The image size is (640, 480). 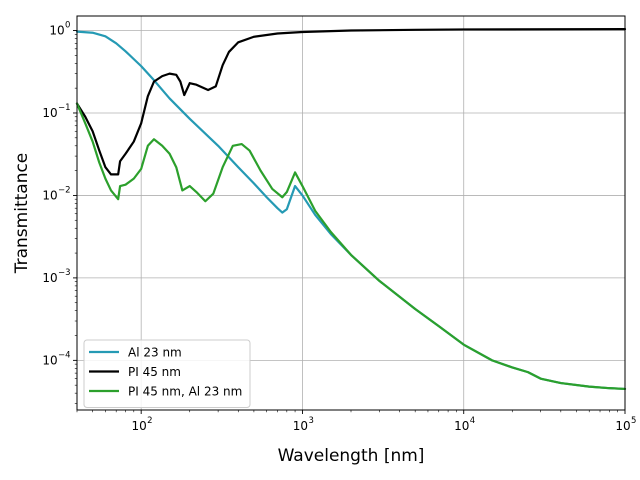 I want to click on y-tick-label: 10 0, so click(x=59, y=29).